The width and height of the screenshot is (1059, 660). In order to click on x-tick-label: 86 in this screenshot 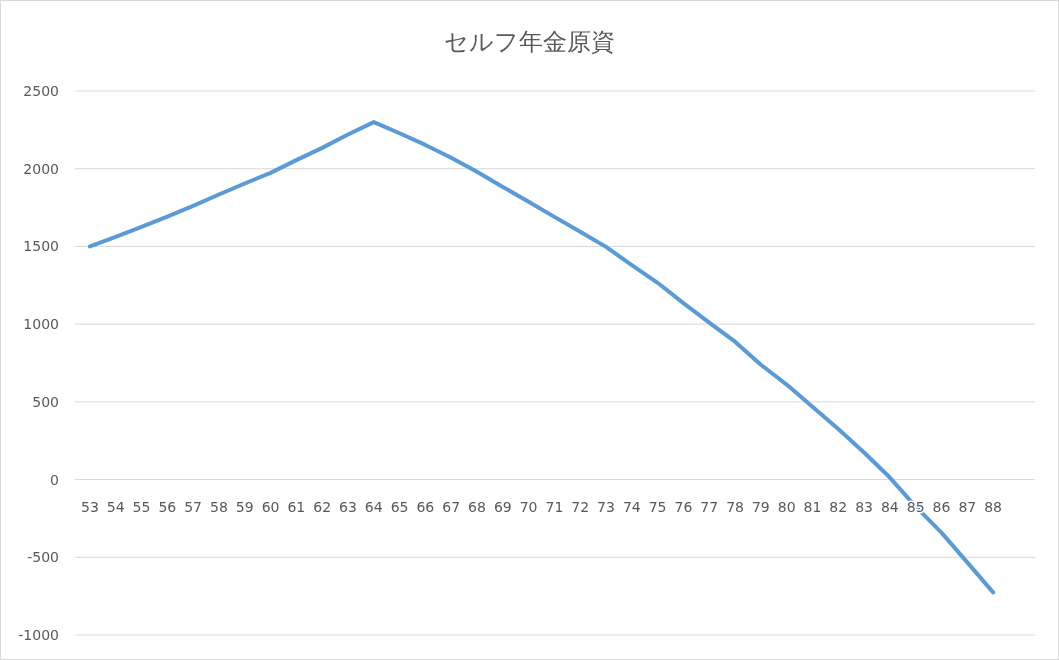, I will do `click(941, 506)`.